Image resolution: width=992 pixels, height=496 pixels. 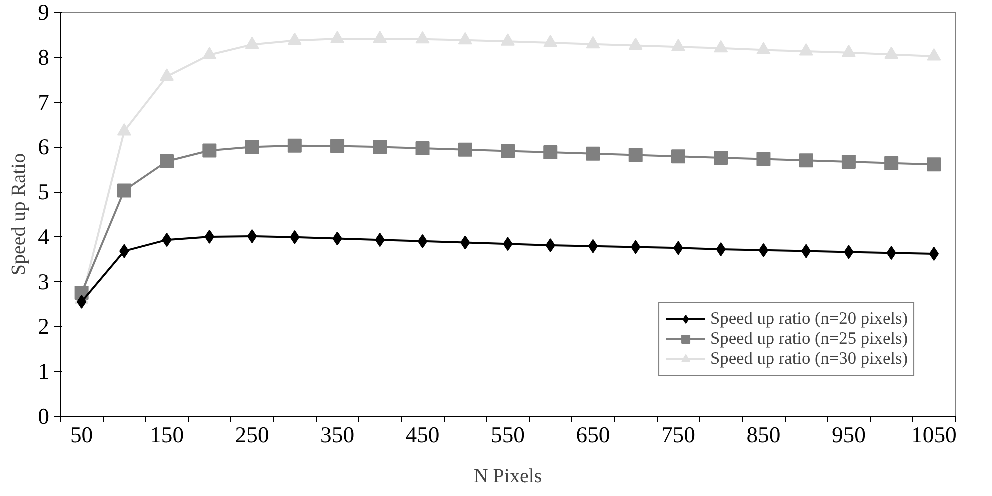 I want to click on x-tick-label: 50, so click(x=82, y=435).